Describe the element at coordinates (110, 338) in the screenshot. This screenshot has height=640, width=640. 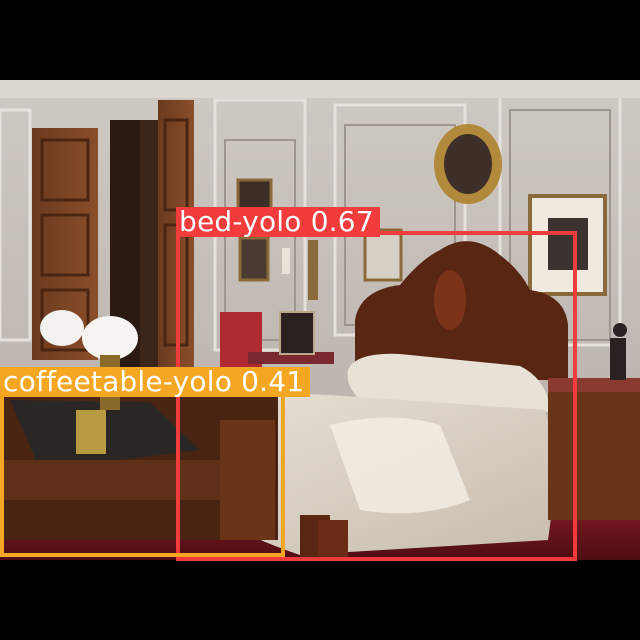
I see `lamp-globe-right` at that location.